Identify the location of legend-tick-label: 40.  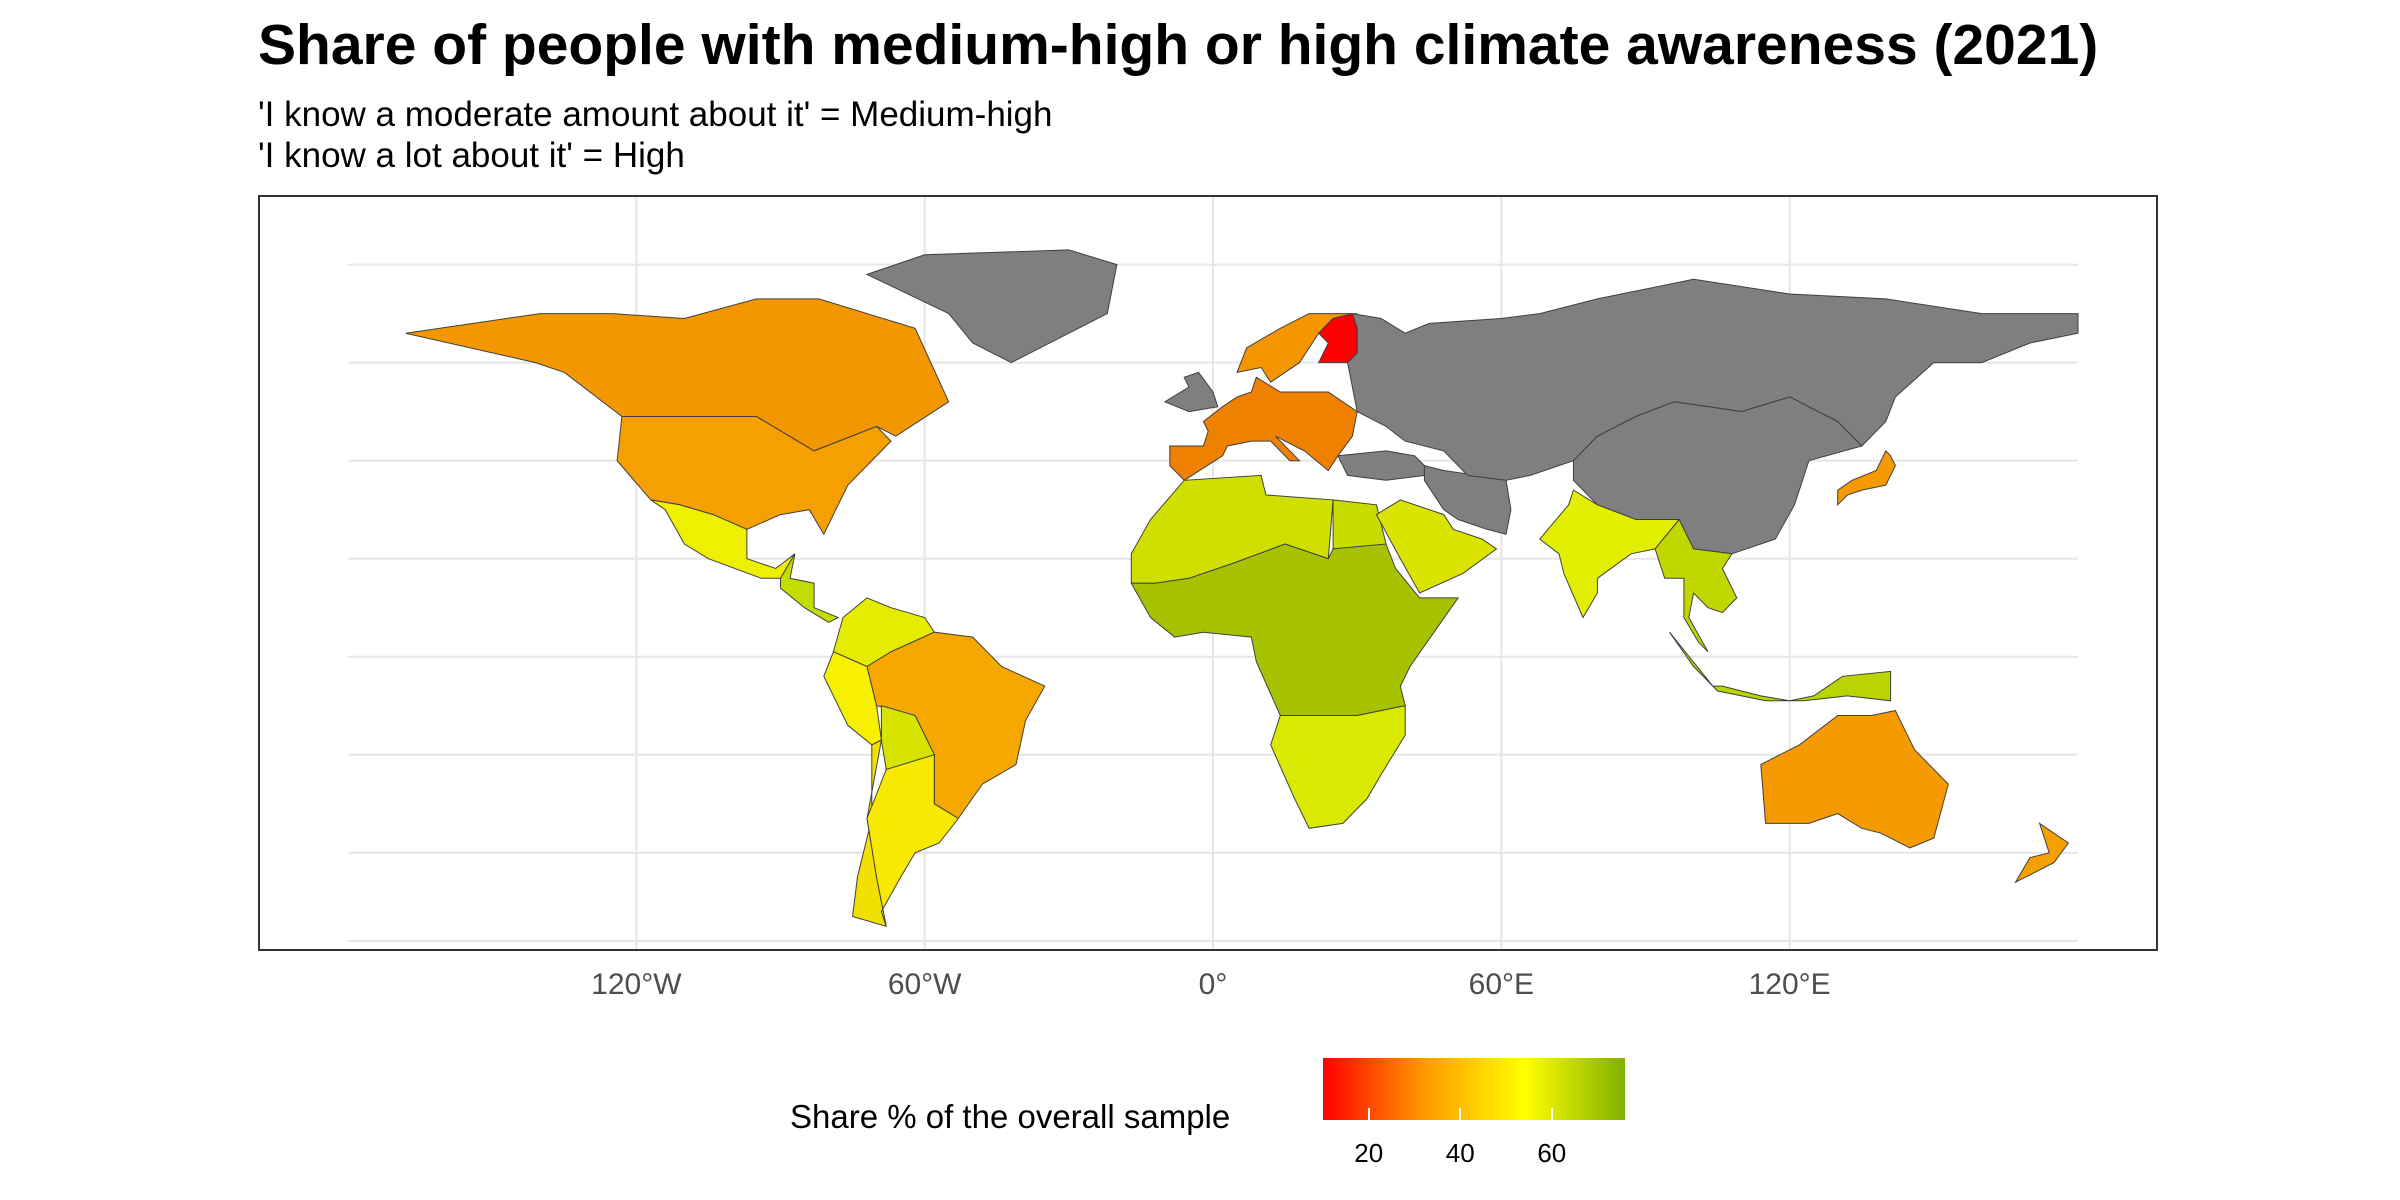
(1460, 1153).